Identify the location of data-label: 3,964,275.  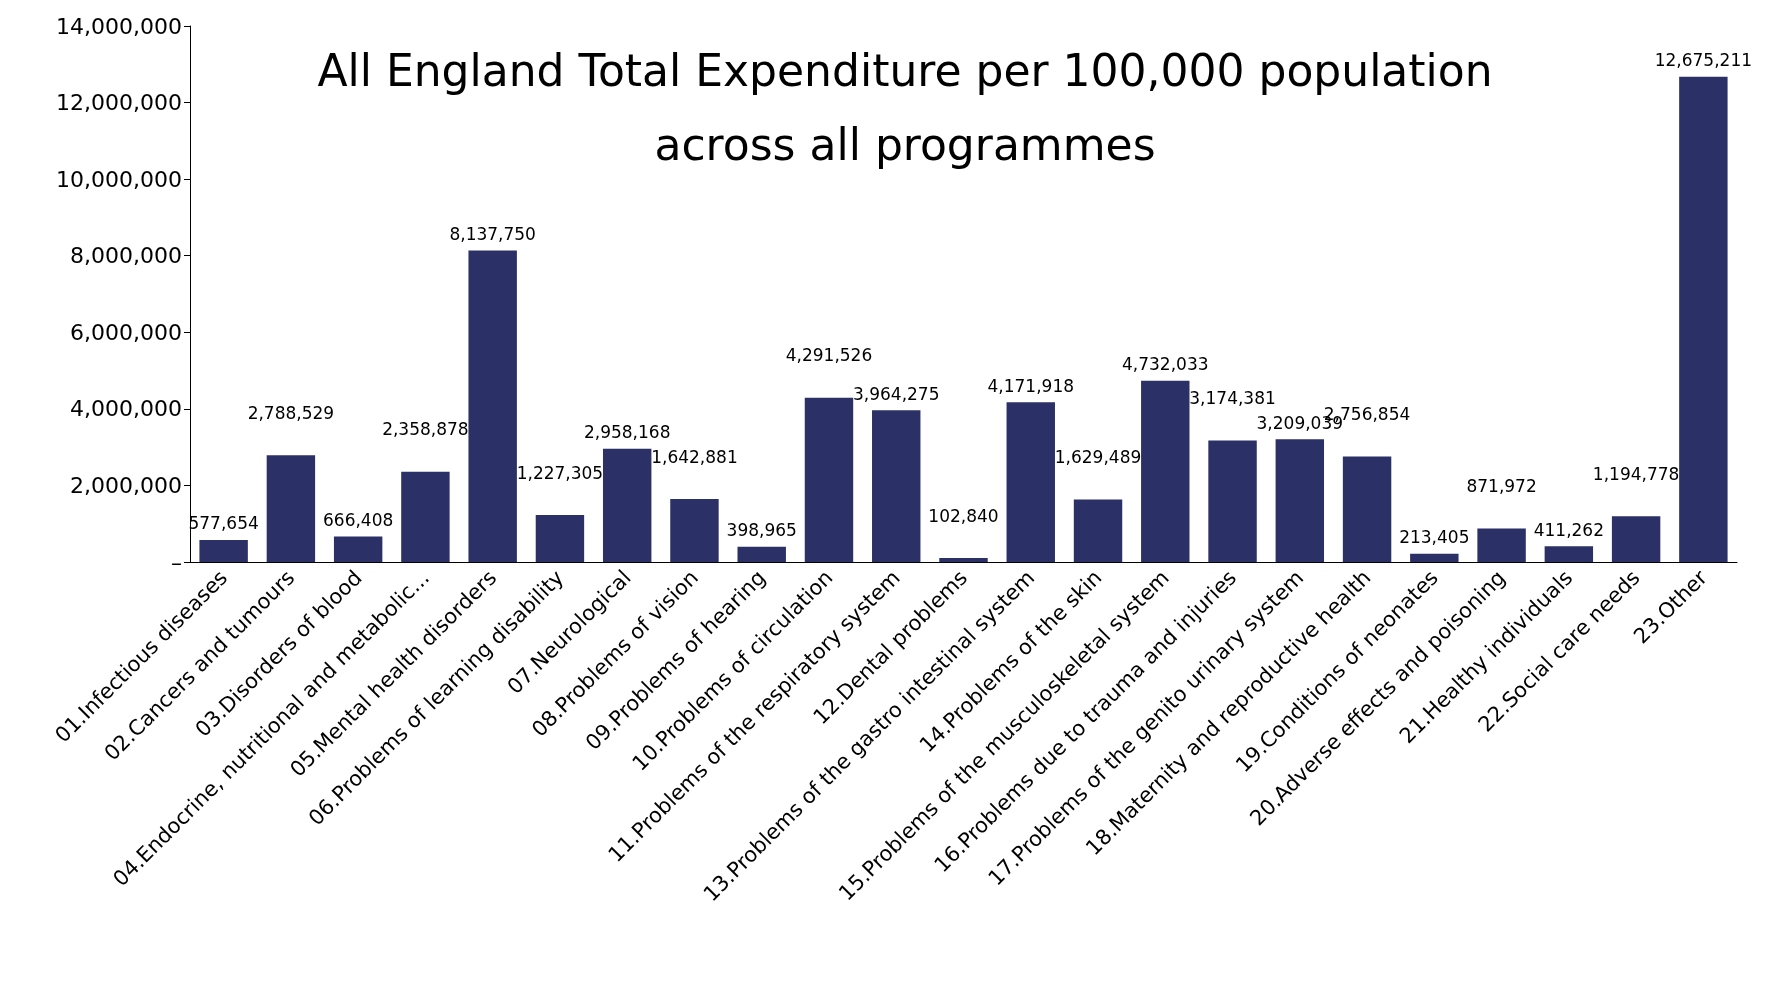
(896, 393).